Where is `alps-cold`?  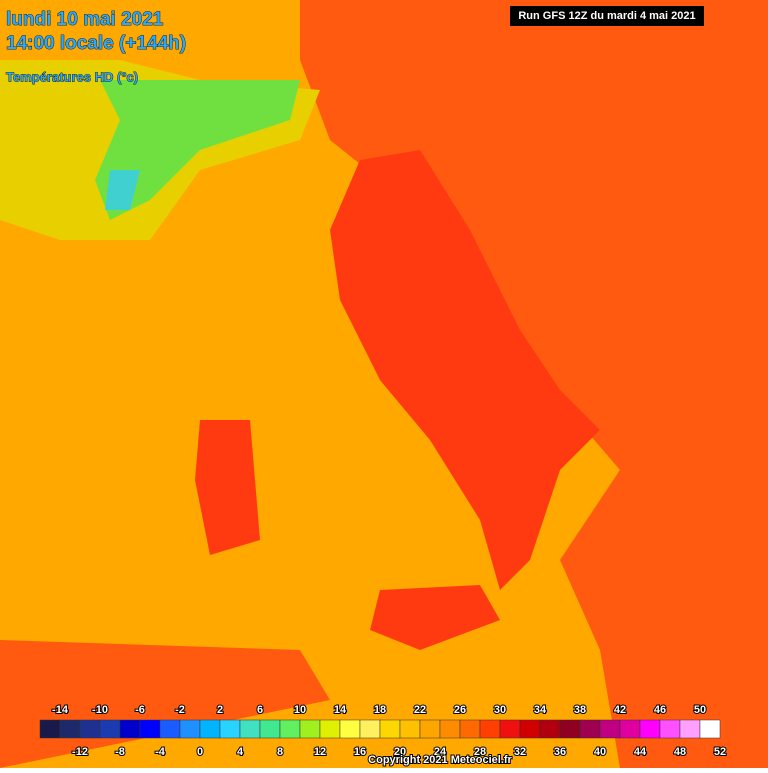
alps-cold is located at coordinates (122, 190).